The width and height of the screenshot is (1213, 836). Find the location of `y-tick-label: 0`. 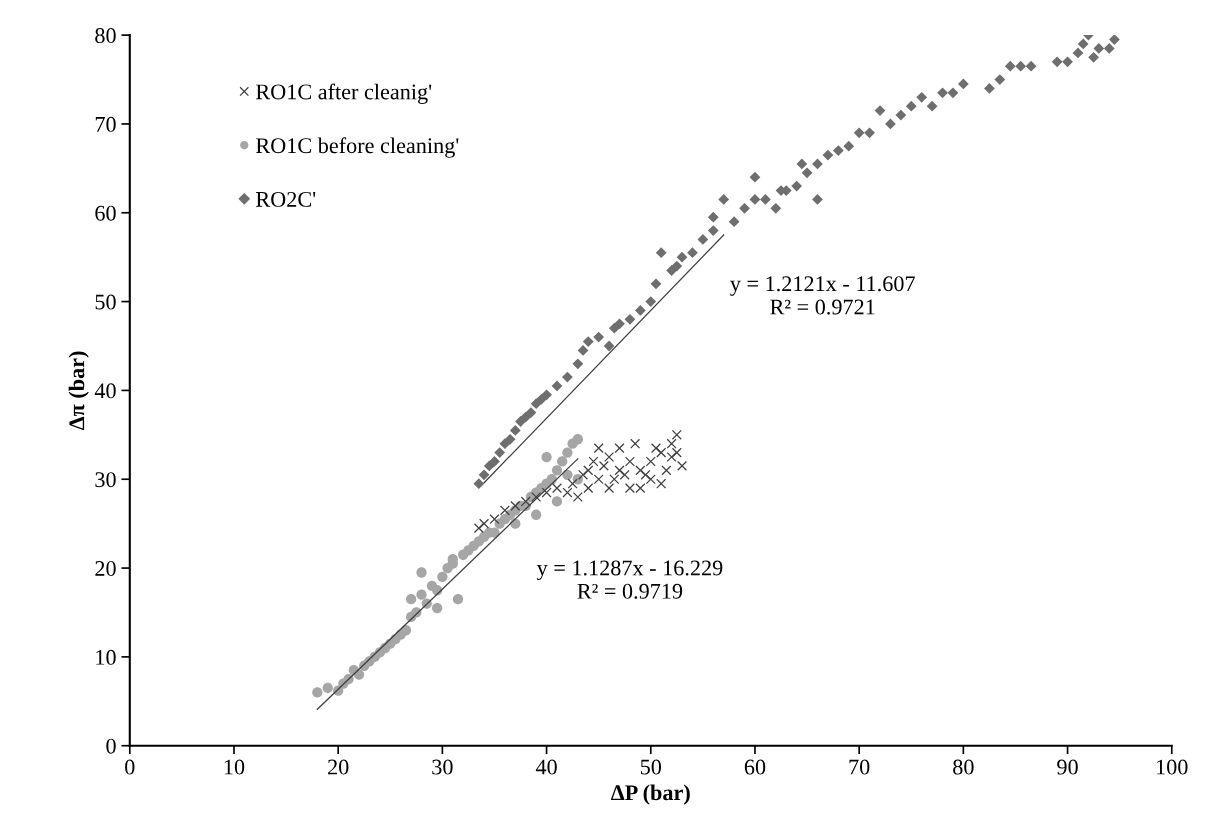

y-tick-label: 0 is located at coordinates (111, 746).